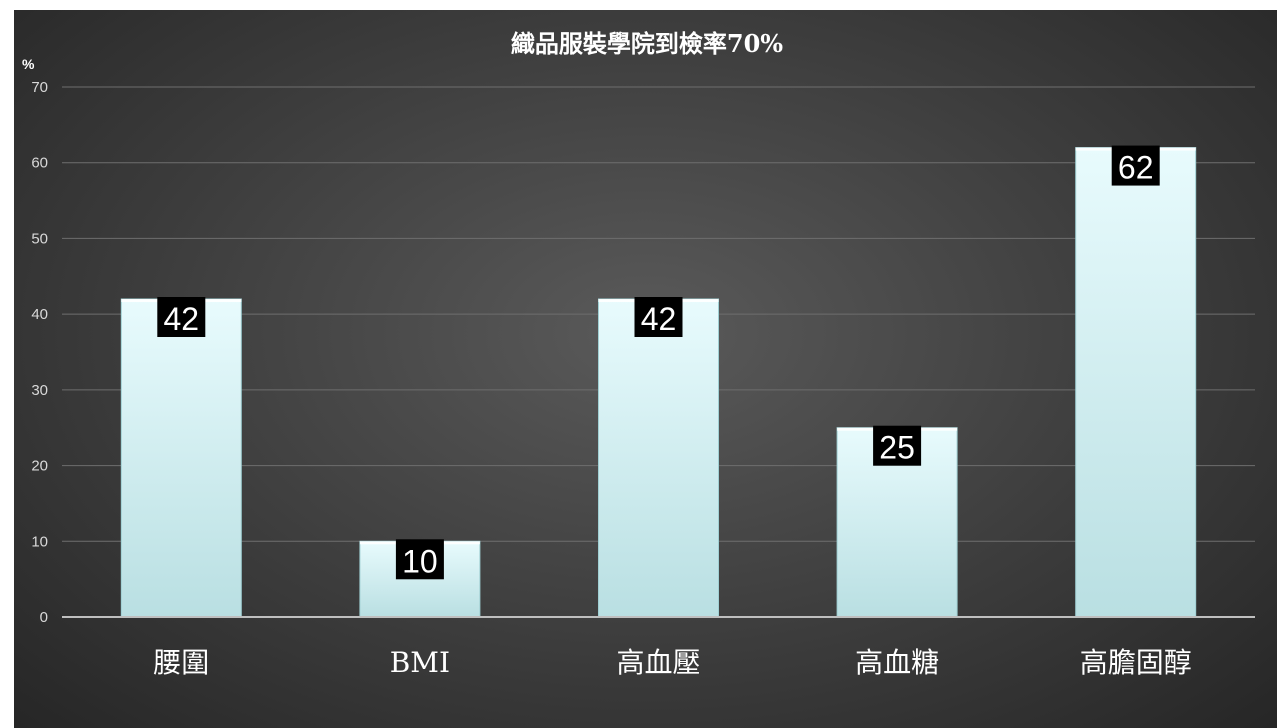  What do you see at coordinates (647, 43) in the screenshot?
I see `chart-title: 織品服裝學院到檢率70%` at bounding box center [647, 43].